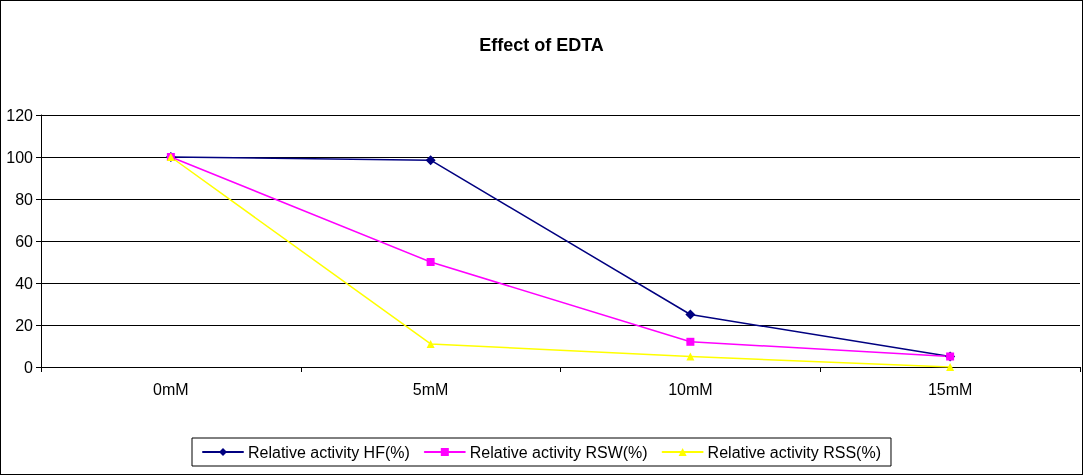 This screenshot has height=475, width=1083. I want to click on y-tick-label: 60, so click(24, 241).